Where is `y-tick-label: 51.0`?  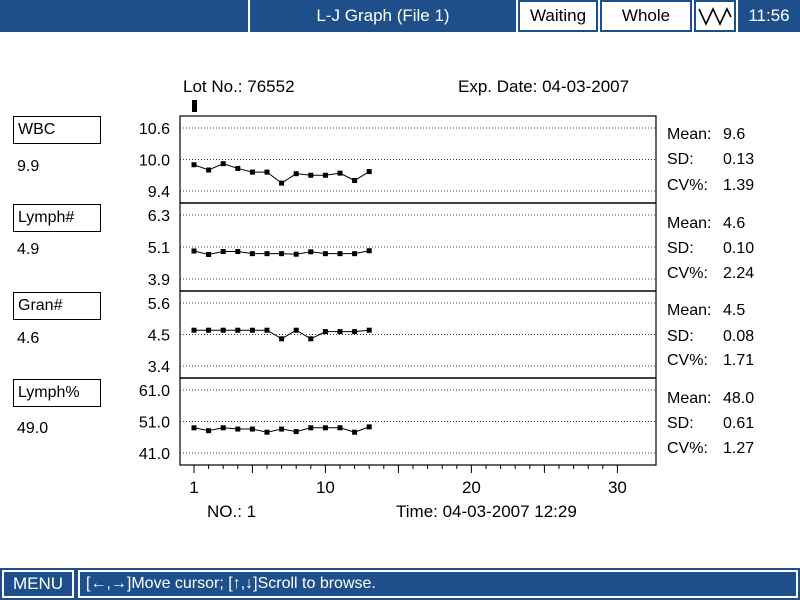 y-tick-label: 51.0 is located at coordinates (154, 423).